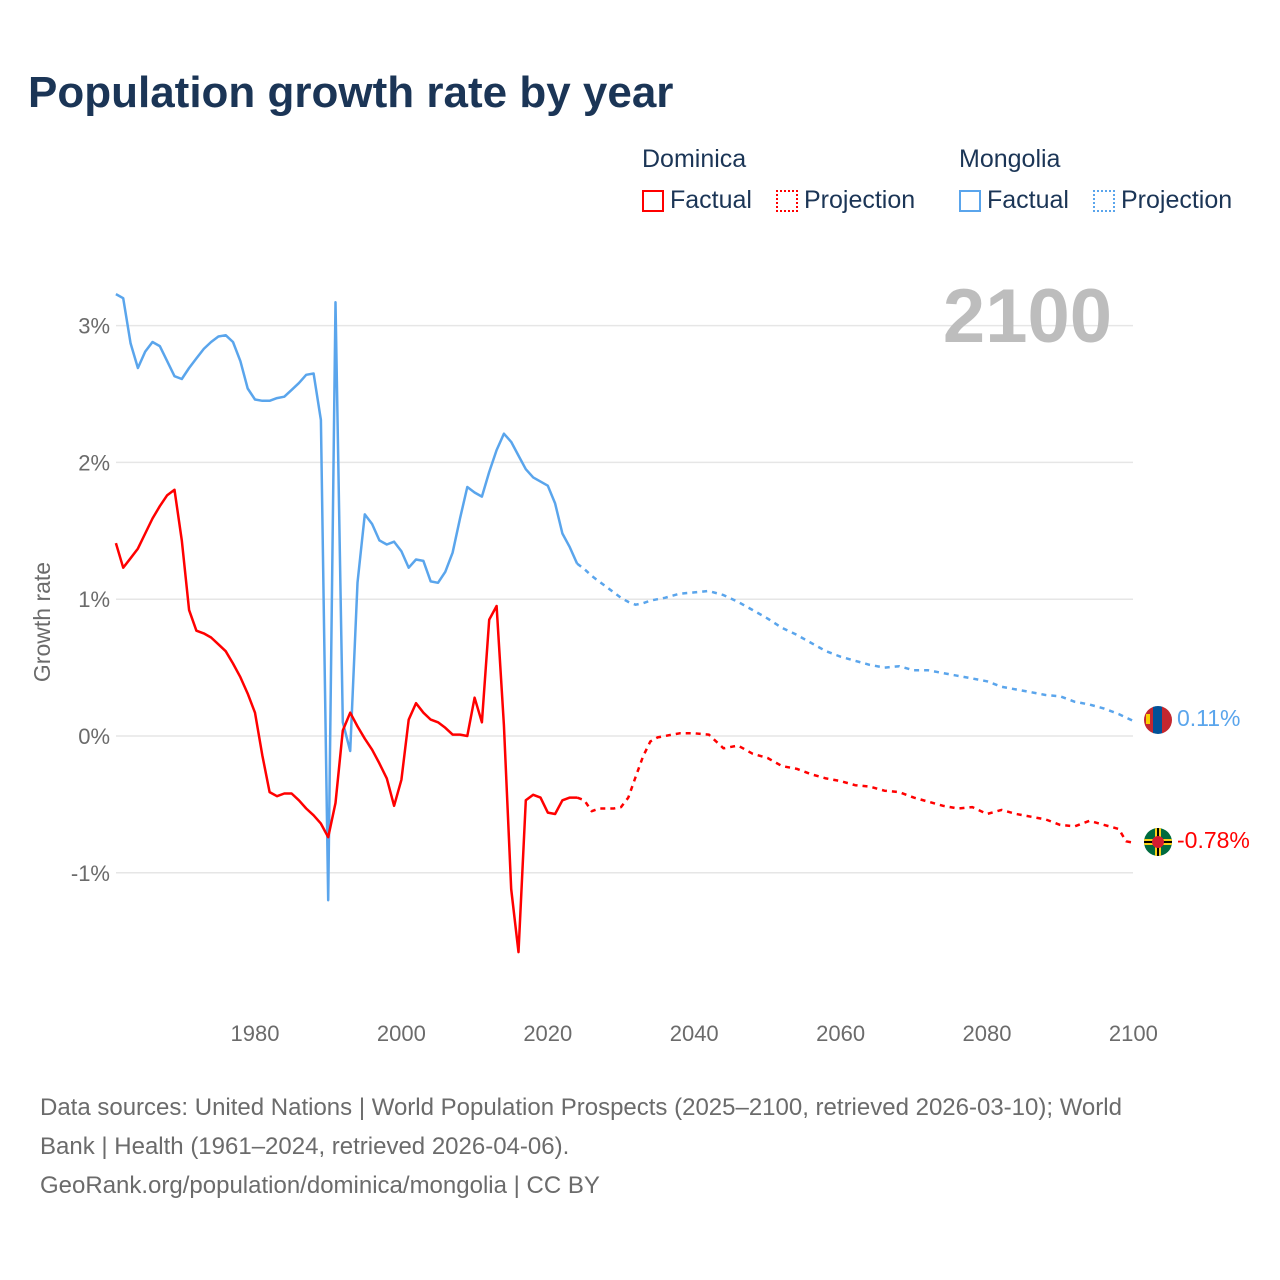 The height and width of the screenshot is (1280, 1280). I want to click on dominica-projection-line, so click(855, 788).